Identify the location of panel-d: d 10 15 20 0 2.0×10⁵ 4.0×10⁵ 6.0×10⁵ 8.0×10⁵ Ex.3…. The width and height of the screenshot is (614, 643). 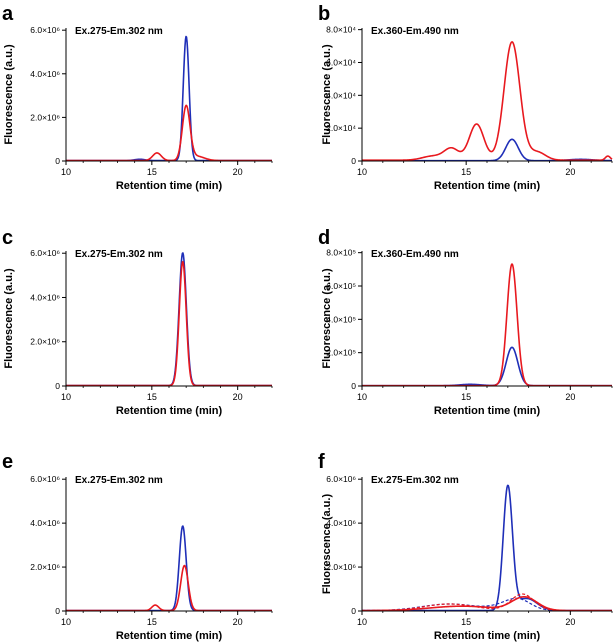
(465, 322).